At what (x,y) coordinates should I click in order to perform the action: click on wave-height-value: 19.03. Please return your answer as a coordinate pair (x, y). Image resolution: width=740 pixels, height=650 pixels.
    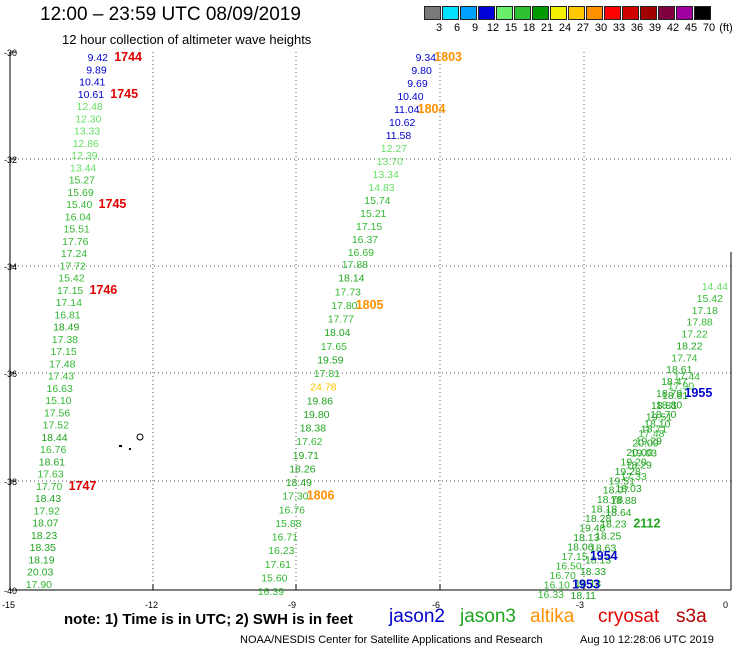
    Looking at the image, I should click on (644, 453).